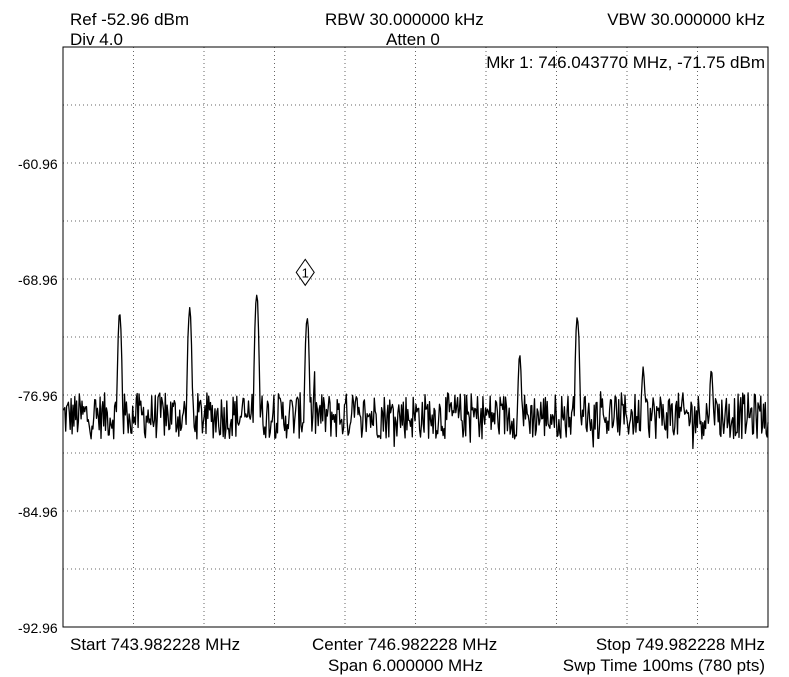  I want to click on ref-level: Ref -52.96 dBm, so click(130, 19).